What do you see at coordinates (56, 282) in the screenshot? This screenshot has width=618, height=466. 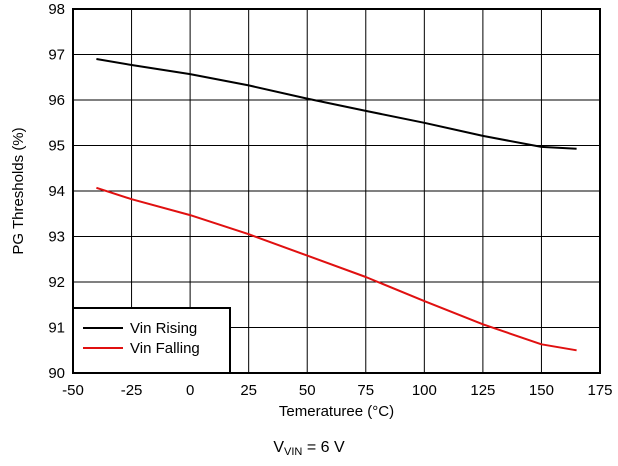 I see `y-tick-label: 92` at bounding box center [56, 282].